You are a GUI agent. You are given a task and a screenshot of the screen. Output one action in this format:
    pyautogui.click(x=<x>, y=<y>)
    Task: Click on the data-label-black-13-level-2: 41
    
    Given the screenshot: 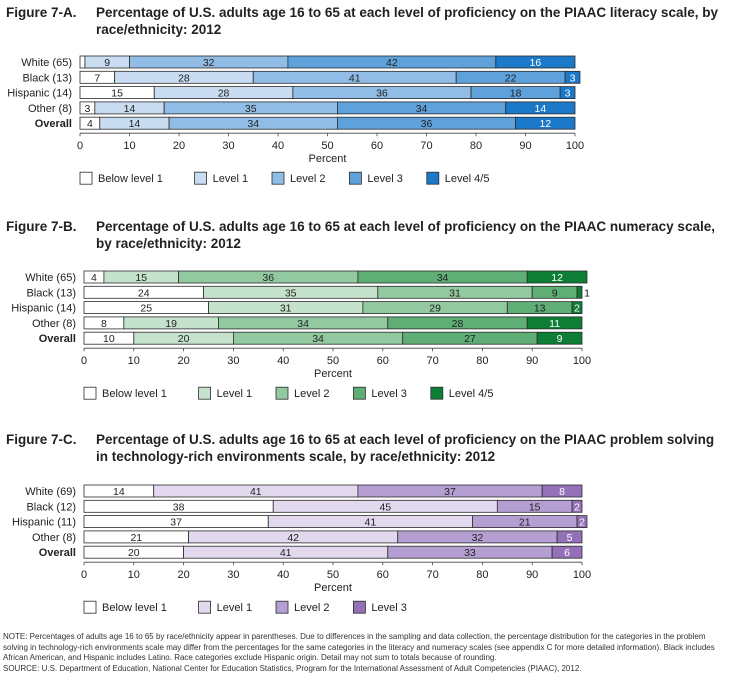 What is the action you would take?
    pyautogui.click(x=355, y=78)
    